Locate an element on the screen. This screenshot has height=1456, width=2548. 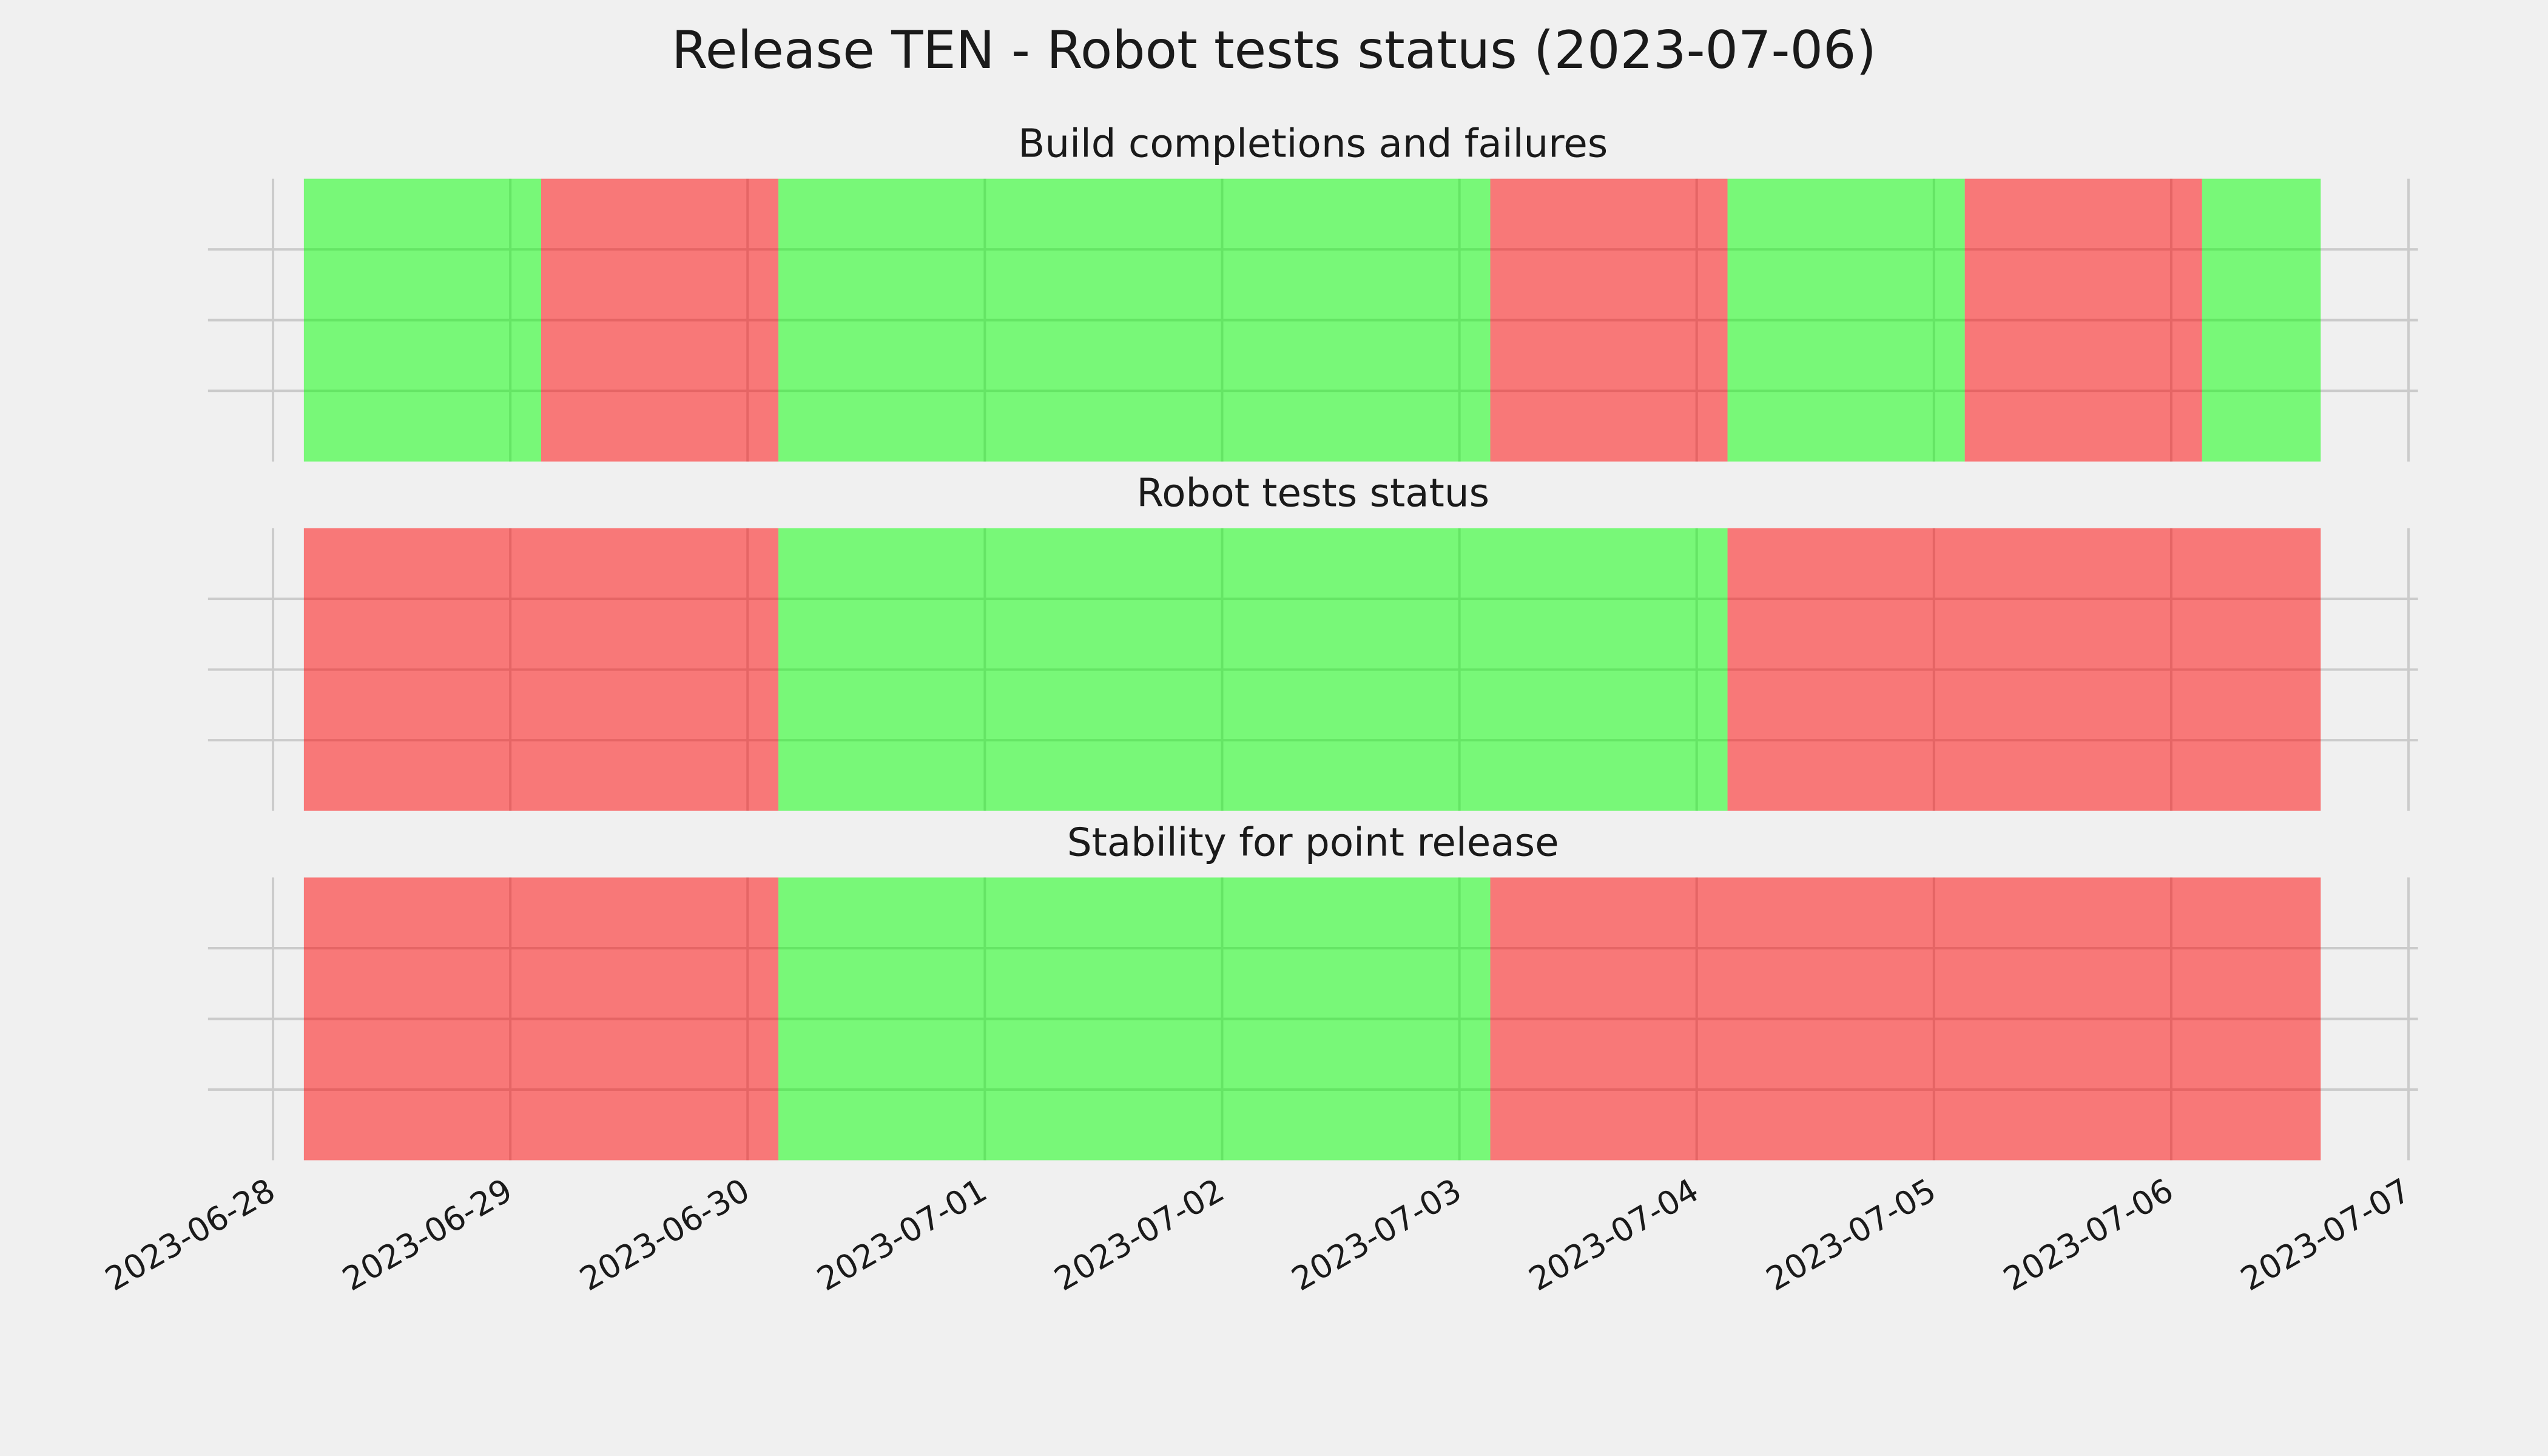
subplot-title: Stability for point release is located at coordinates (1313, 842).